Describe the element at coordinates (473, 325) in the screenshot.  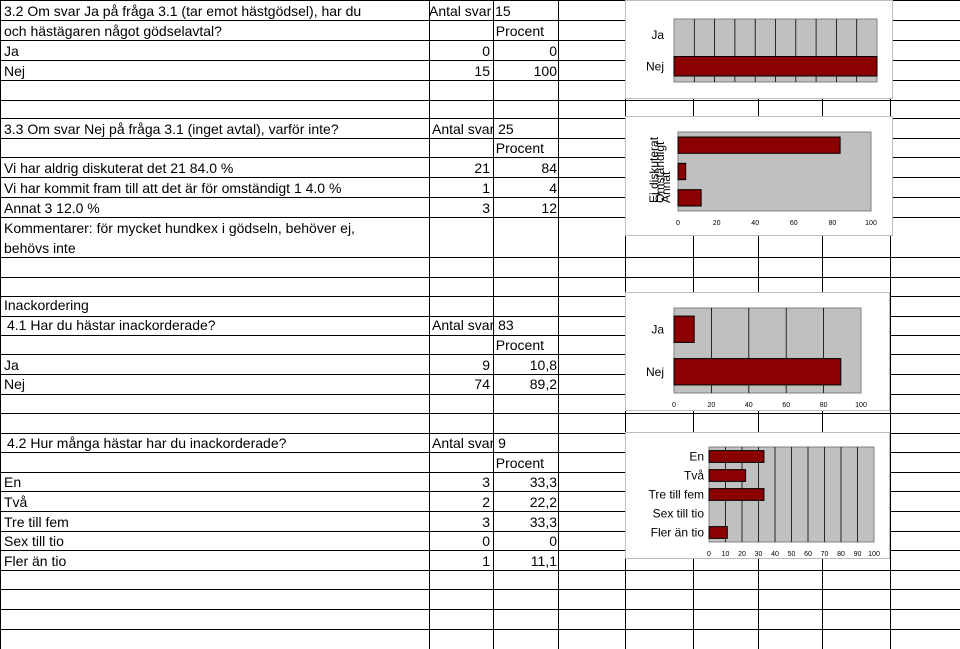
I see `answer-count: Antal svar 83` at that location.